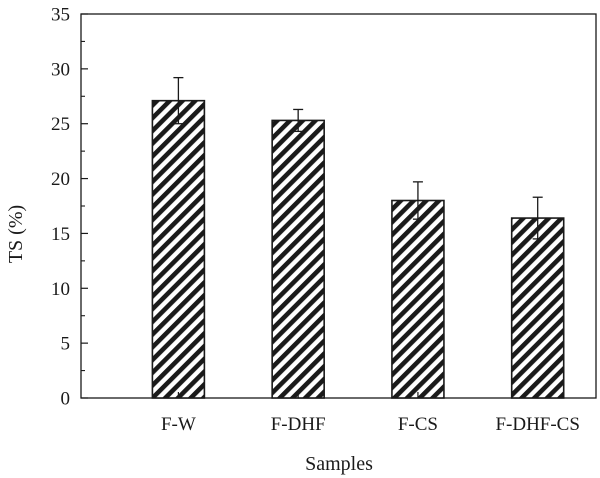 The width and height of the screenshot is (600, 478). I want to click on bar-f-w, so click(178, 249).